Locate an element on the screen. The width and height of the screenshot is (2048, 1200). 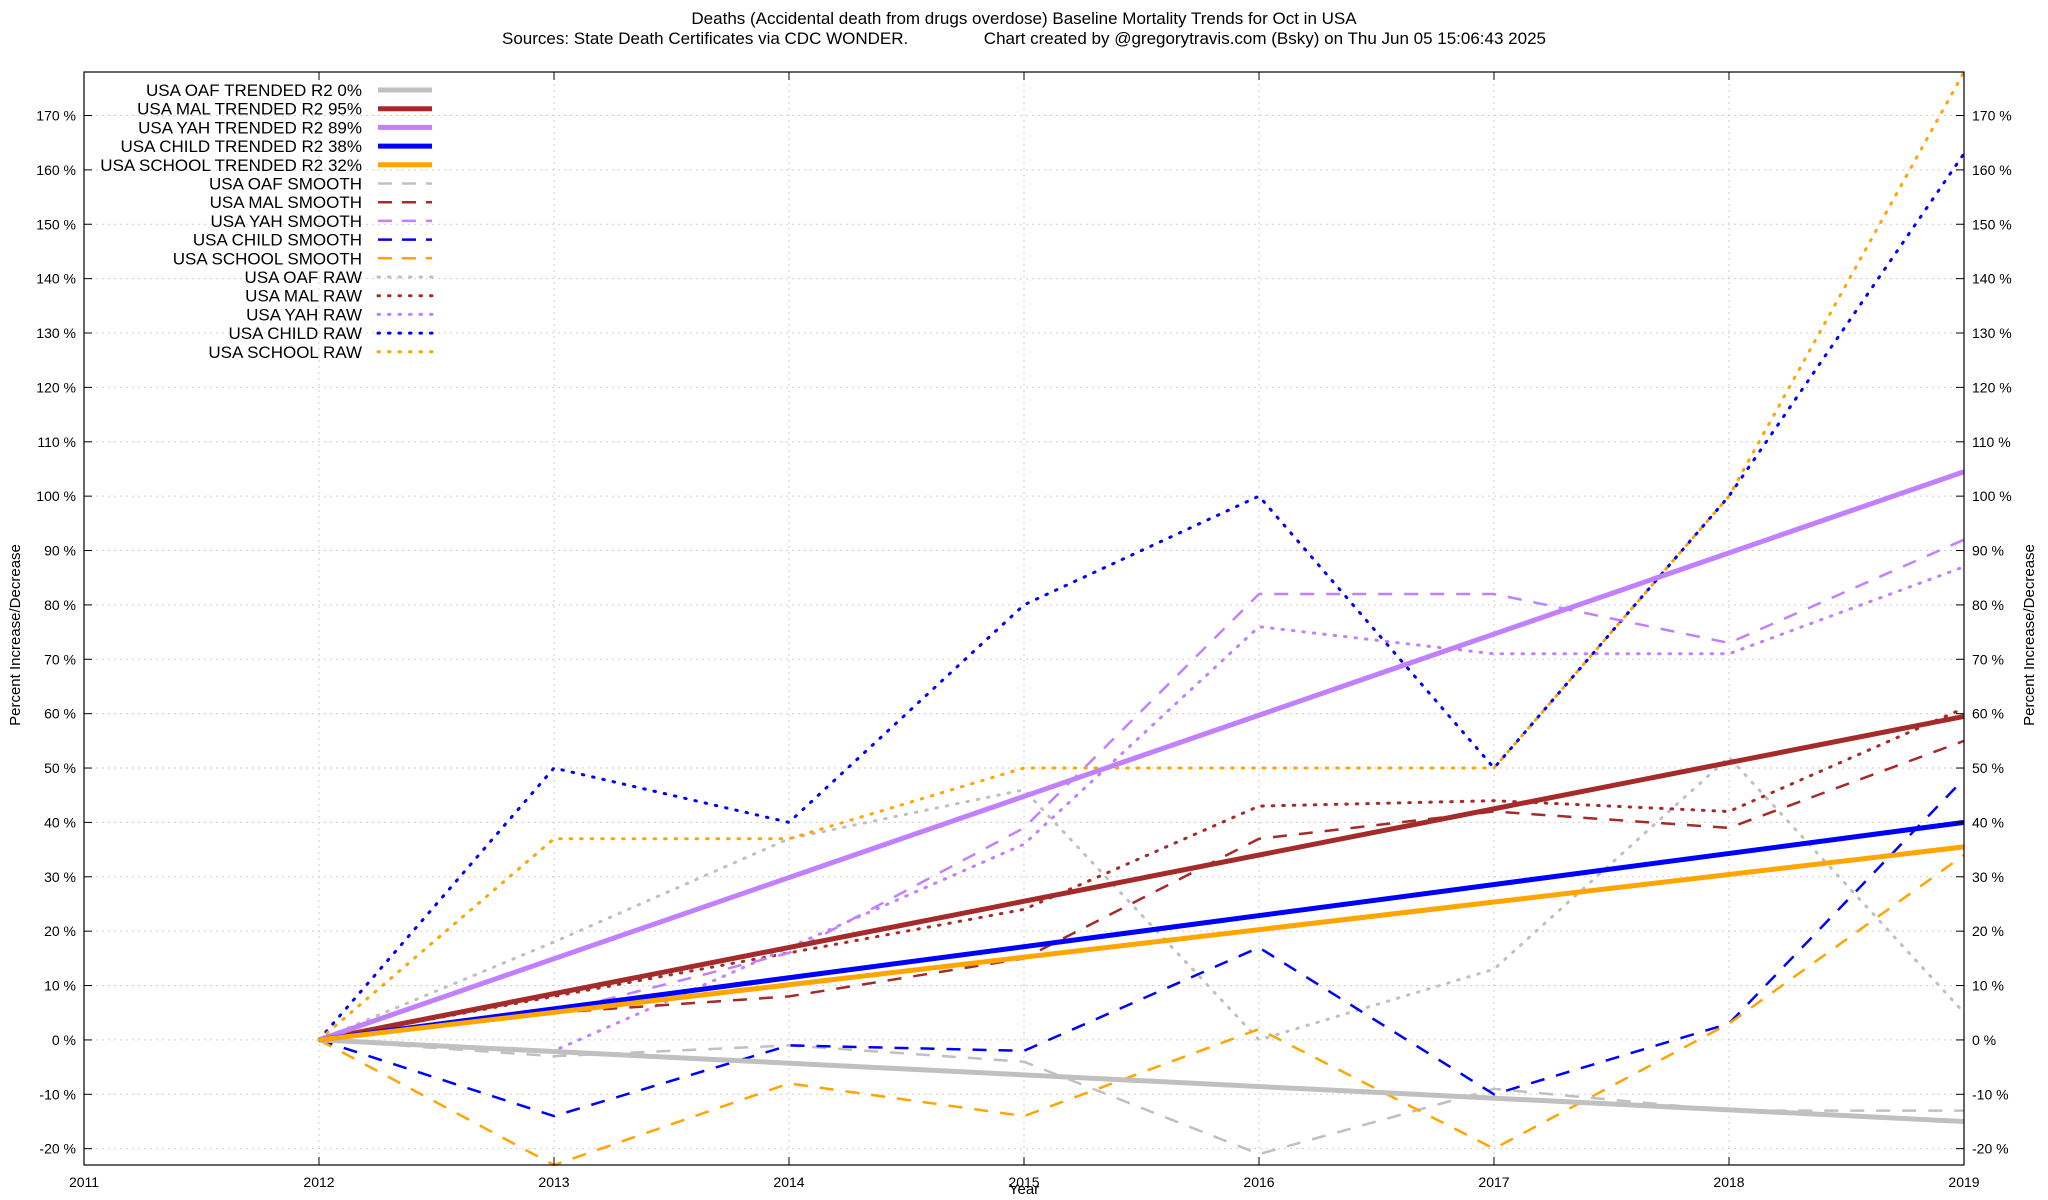
y-tick-label-right: 100 % is located at coordinates (1992, 496).